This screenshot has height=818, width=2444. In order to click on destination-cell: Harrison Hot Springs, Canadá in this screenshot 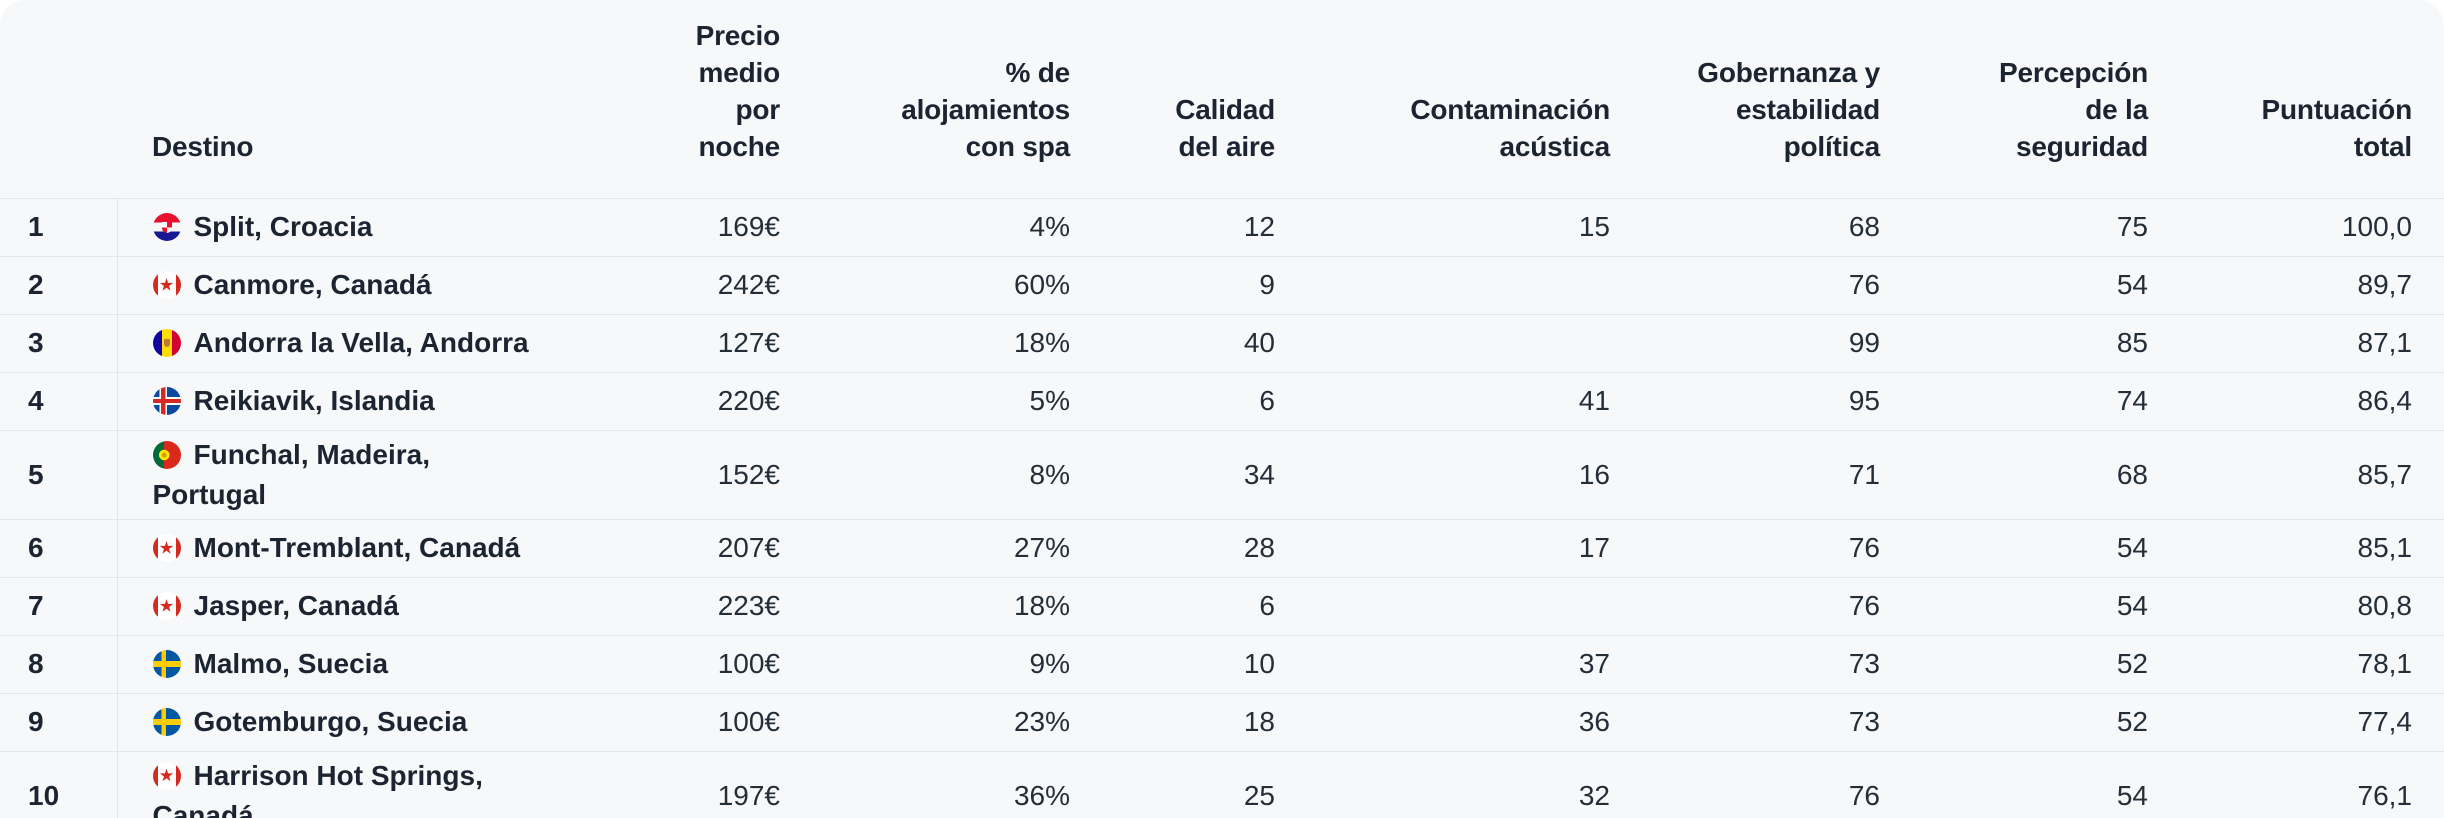, I will do `click(338, 784)`.